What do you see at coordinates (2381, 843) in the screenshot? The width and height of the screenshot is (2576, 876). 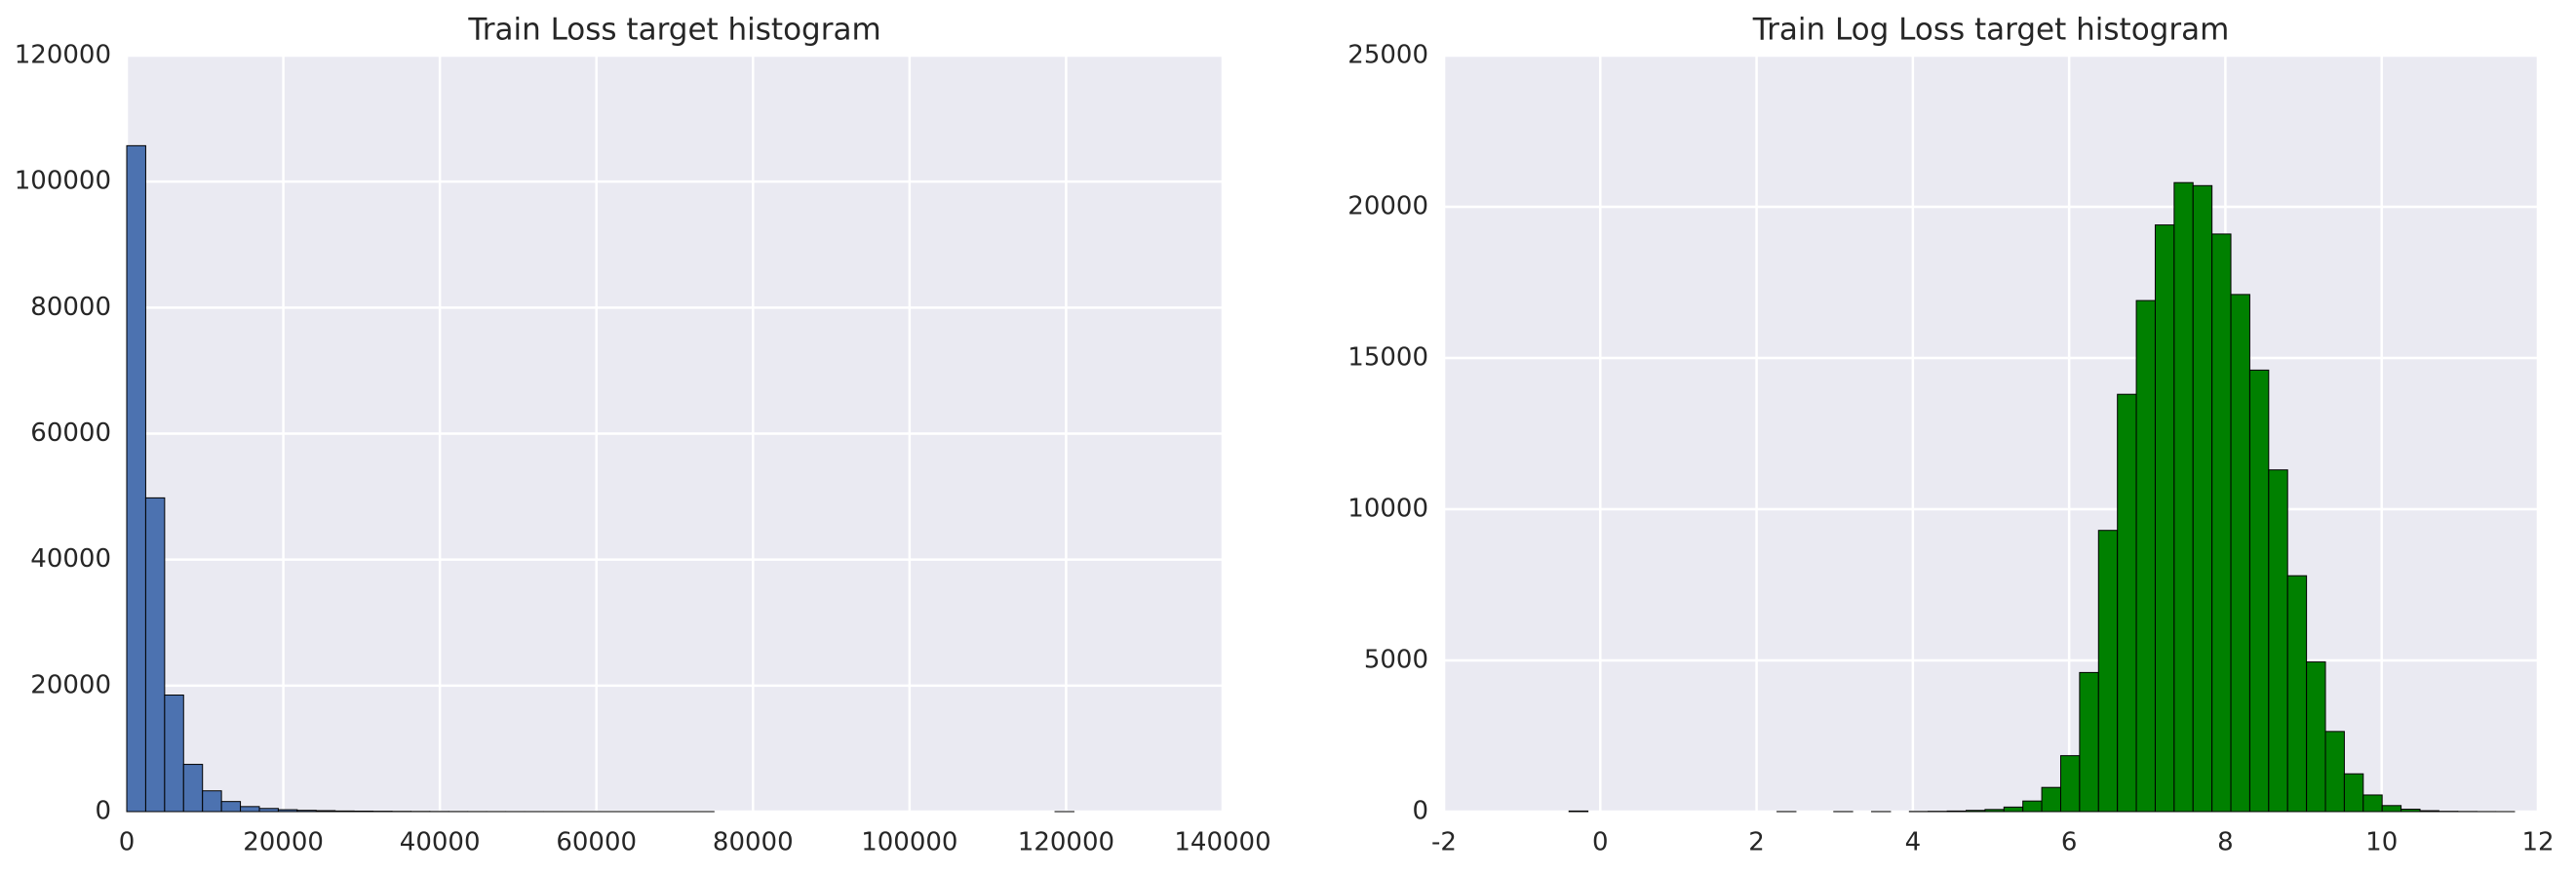 I see `x-tick-label: 10` at bounding box center [2381, 843].